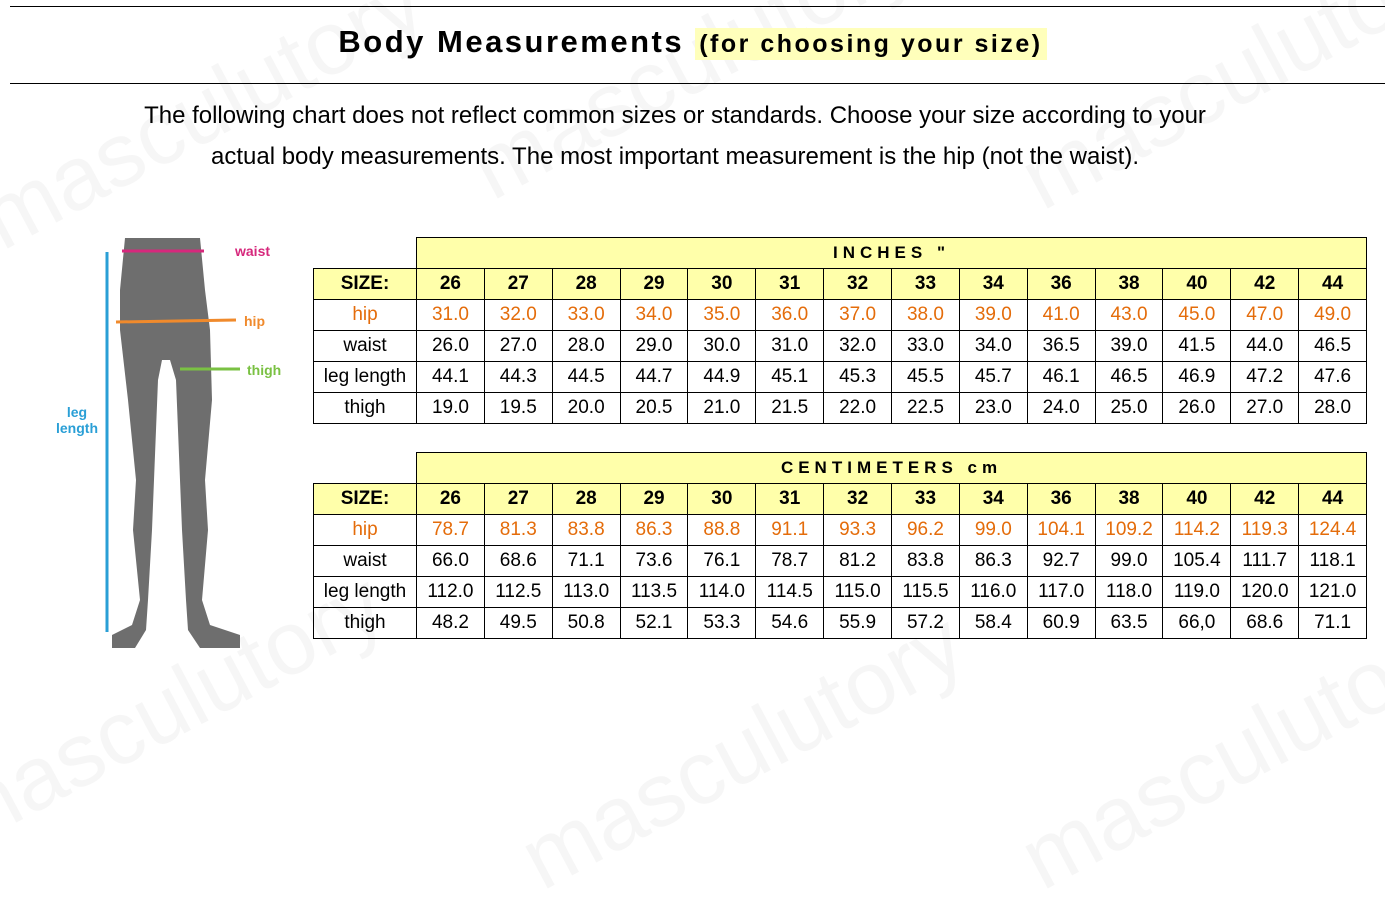  I want to click on figure-label: thigh, so click(264, 370).